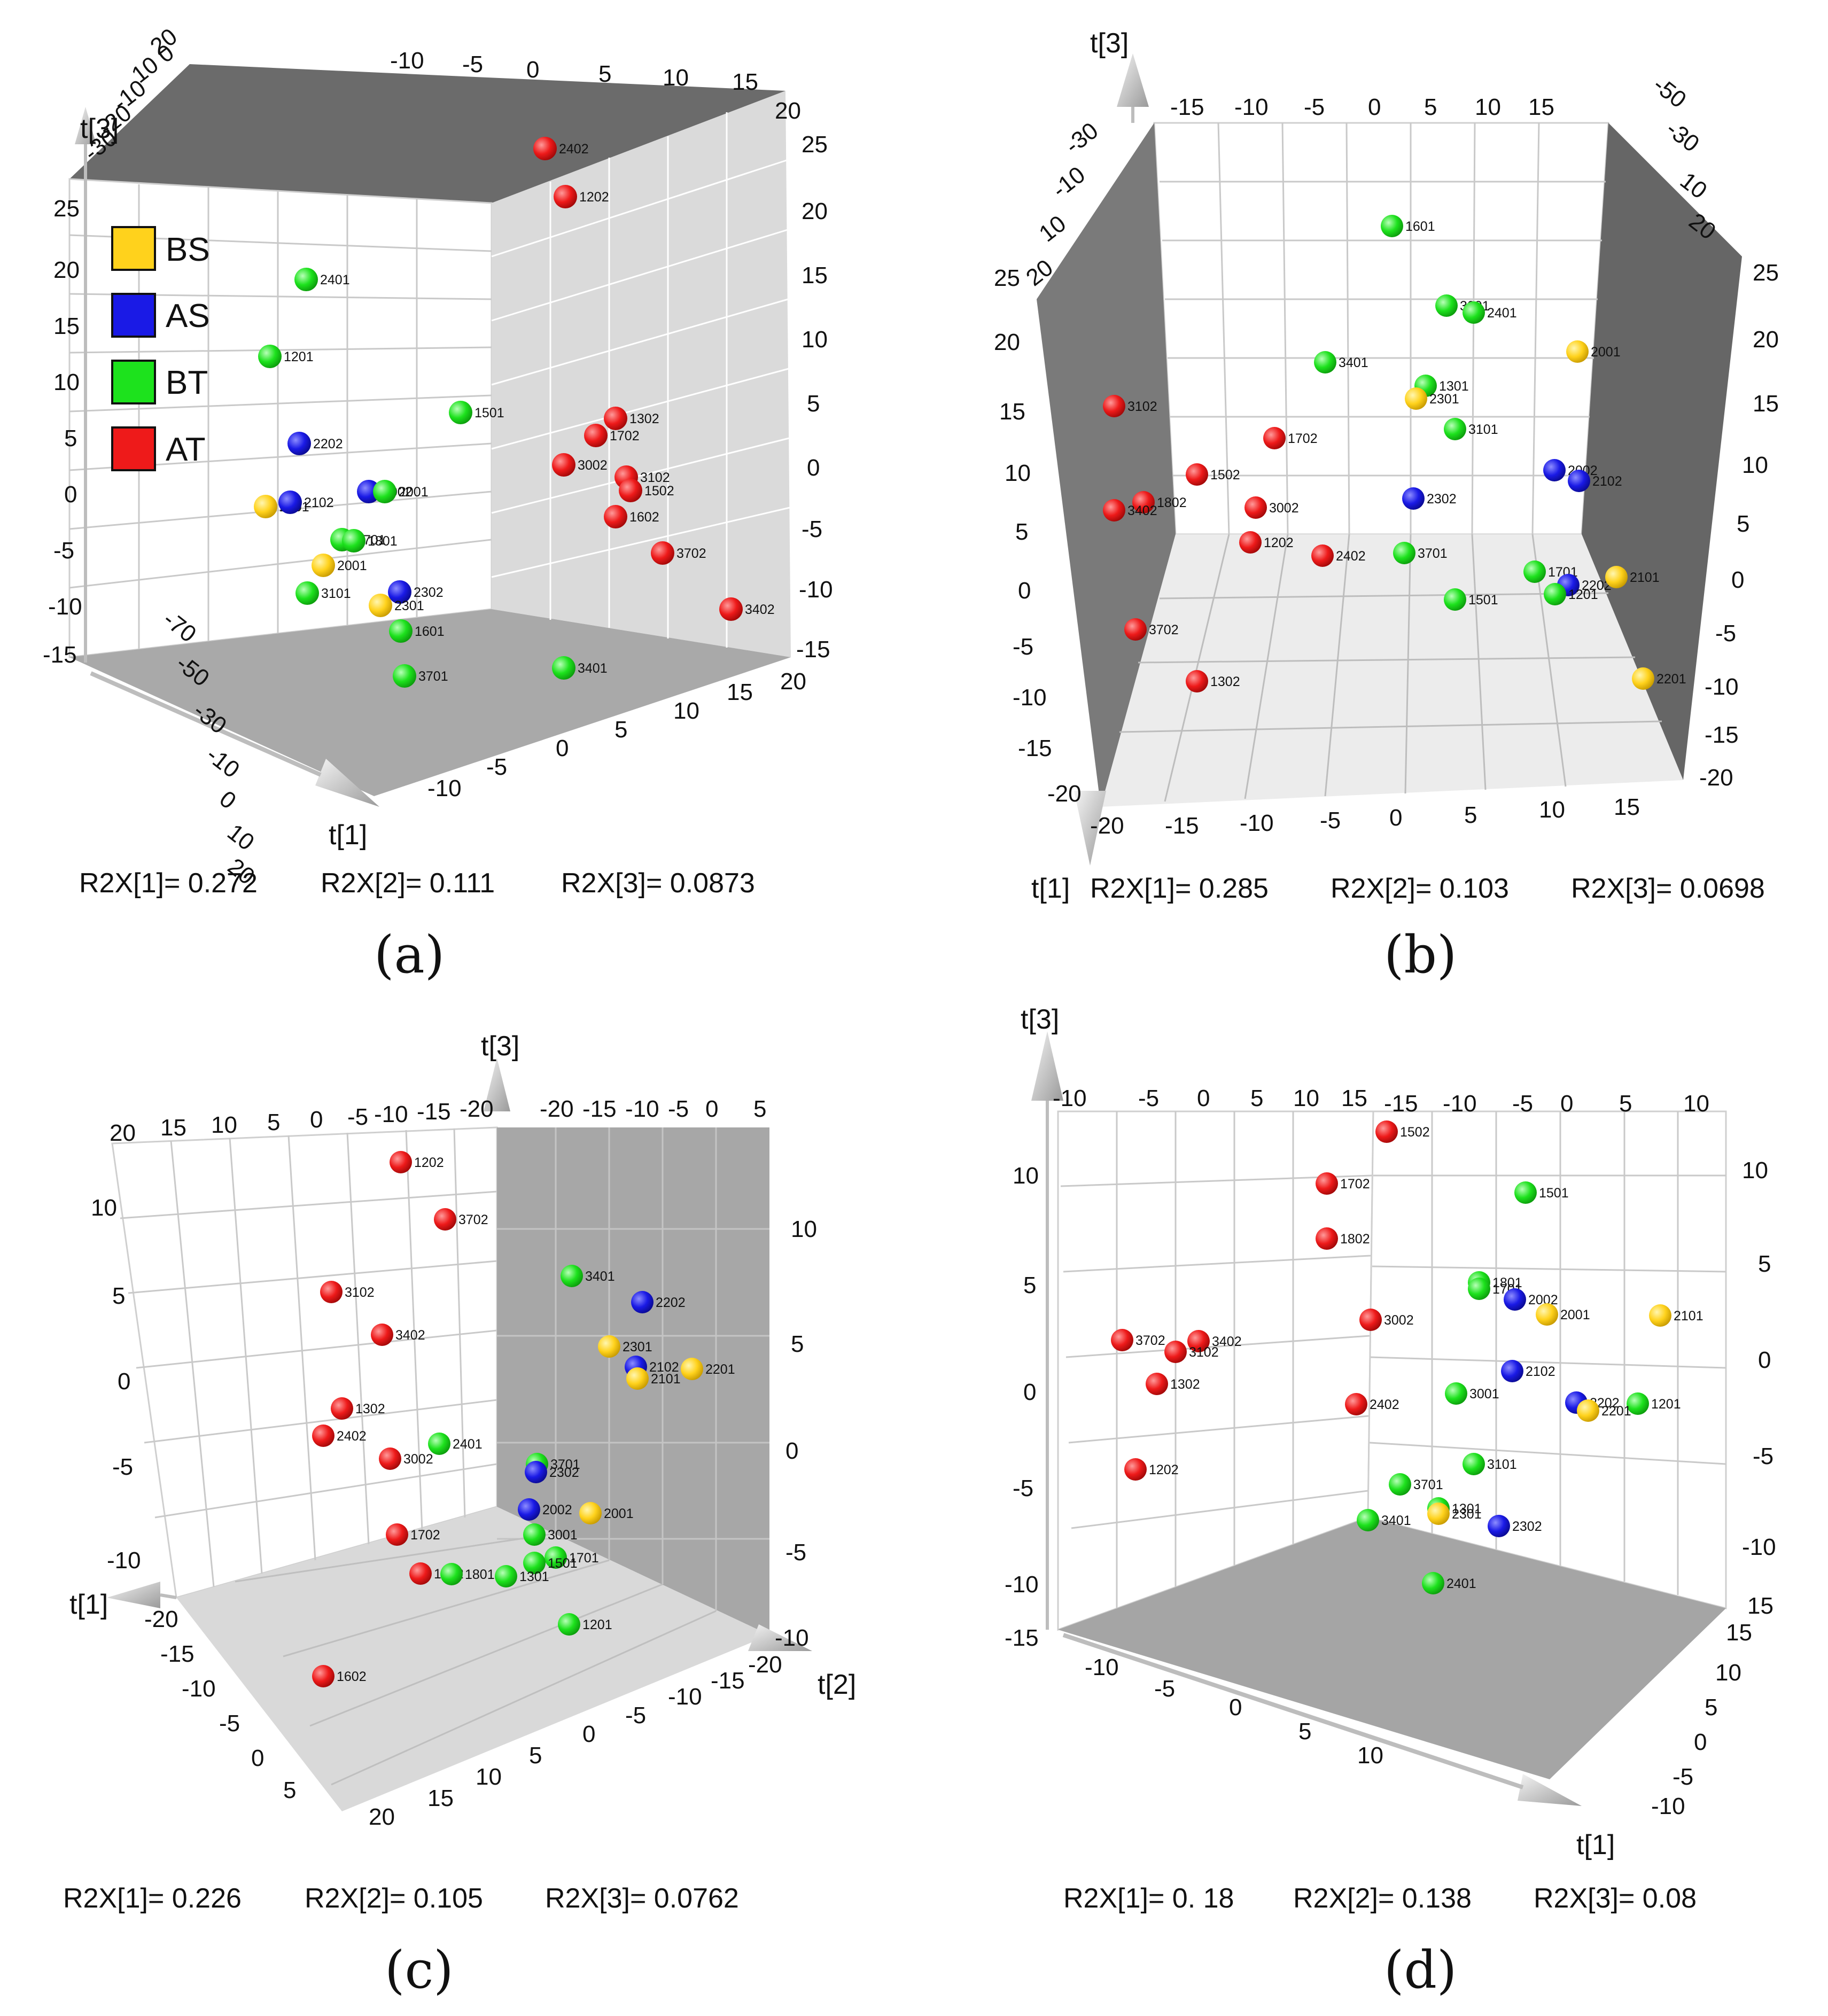 The image size is (1828, 2016). I want to click on panel-d-r2x-1: R2X[1]= 0. 18, so click(1148, 1898).